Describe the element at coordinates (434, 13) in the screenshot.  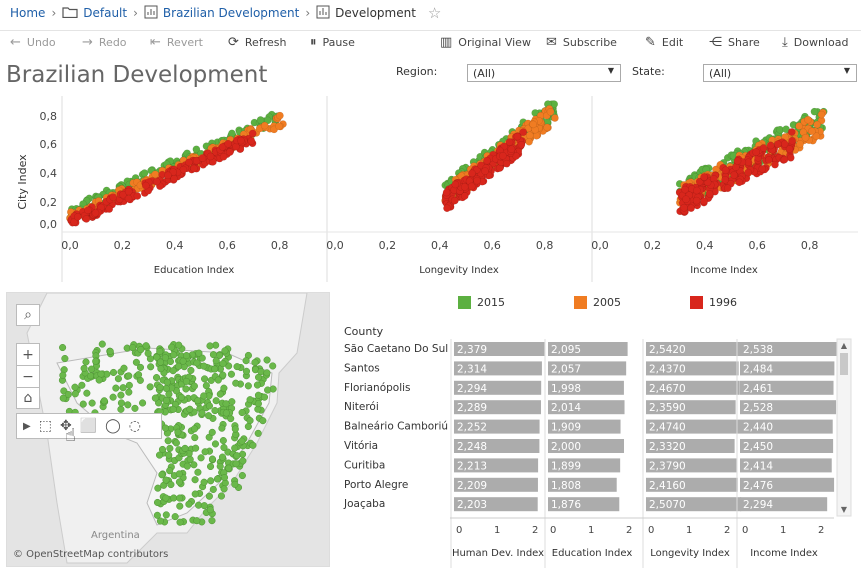
I see `favorite-star-icon: ☆` at that location.